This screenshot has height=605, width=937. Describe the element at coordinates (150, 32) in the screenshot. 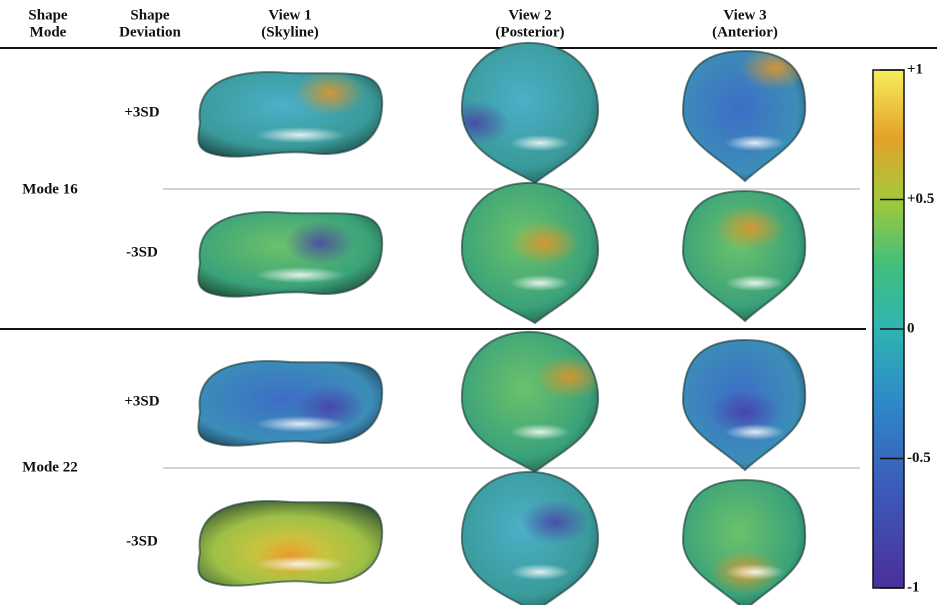

I see `column-header: Deviation` at that location.